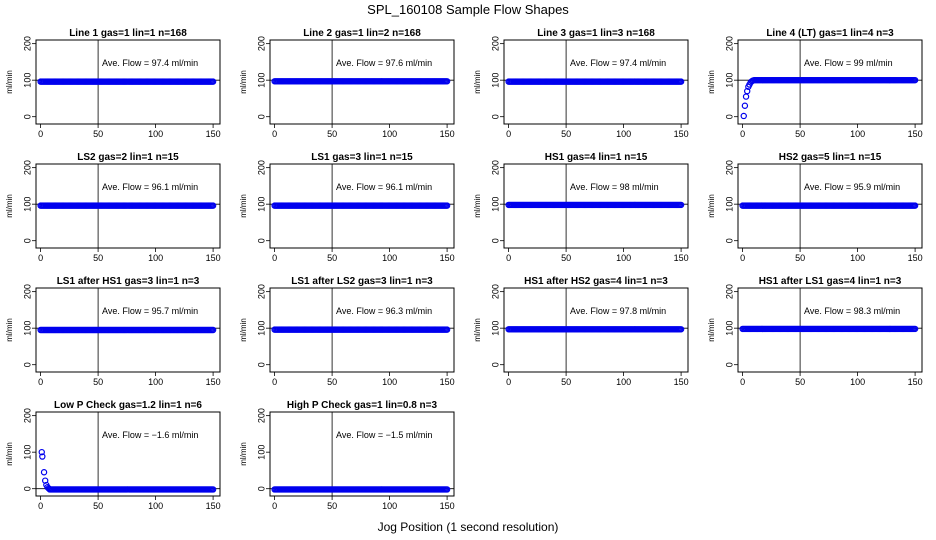  Describe the element at coordinates (468, 9) in the screenshot. I see `figure-title: SPL_160108 Sample Flow Shapes` at that location.